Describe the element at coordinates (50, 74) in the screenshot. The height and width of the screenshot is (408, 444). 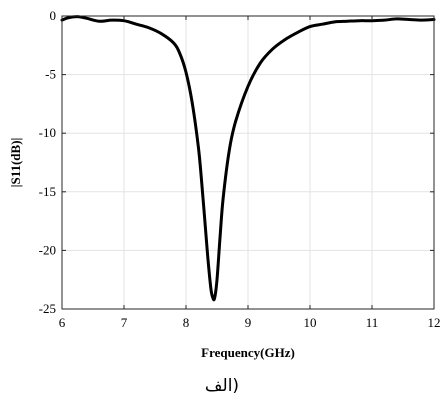
I see `y-tick-label: -5` at that location.